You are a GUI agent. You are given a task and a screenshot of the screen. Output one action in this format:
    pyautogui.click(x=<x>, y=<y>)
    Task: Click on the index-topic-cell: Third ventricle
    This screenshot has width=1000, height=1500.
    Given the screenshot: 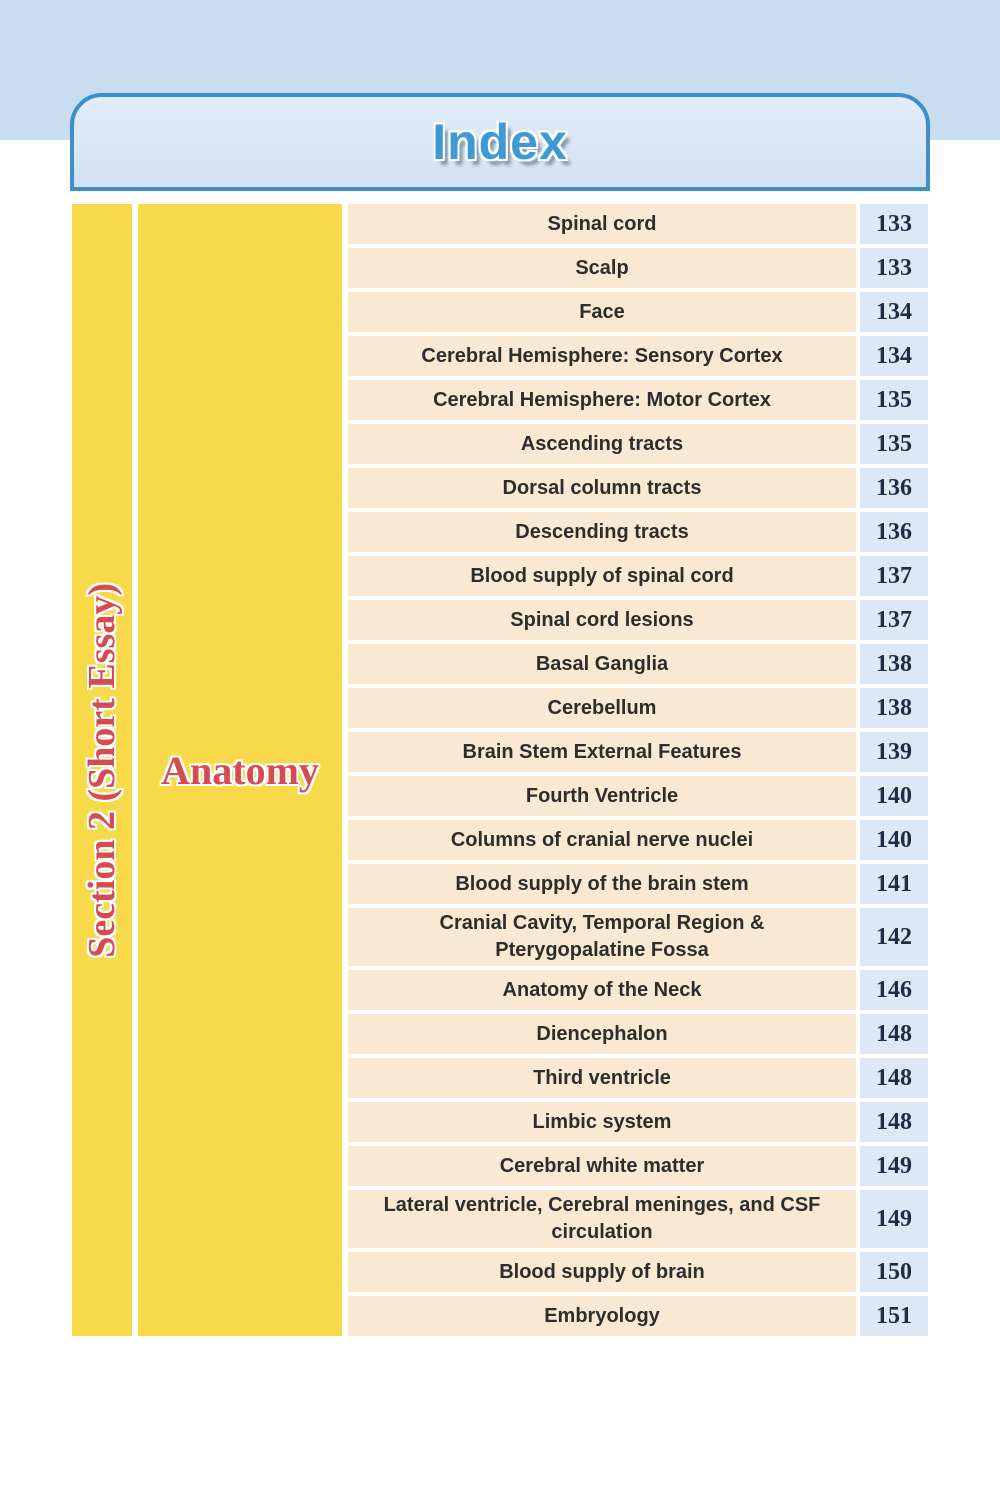 What is the action you would take?
    pyautogui.click(x=602, y=1078)
    